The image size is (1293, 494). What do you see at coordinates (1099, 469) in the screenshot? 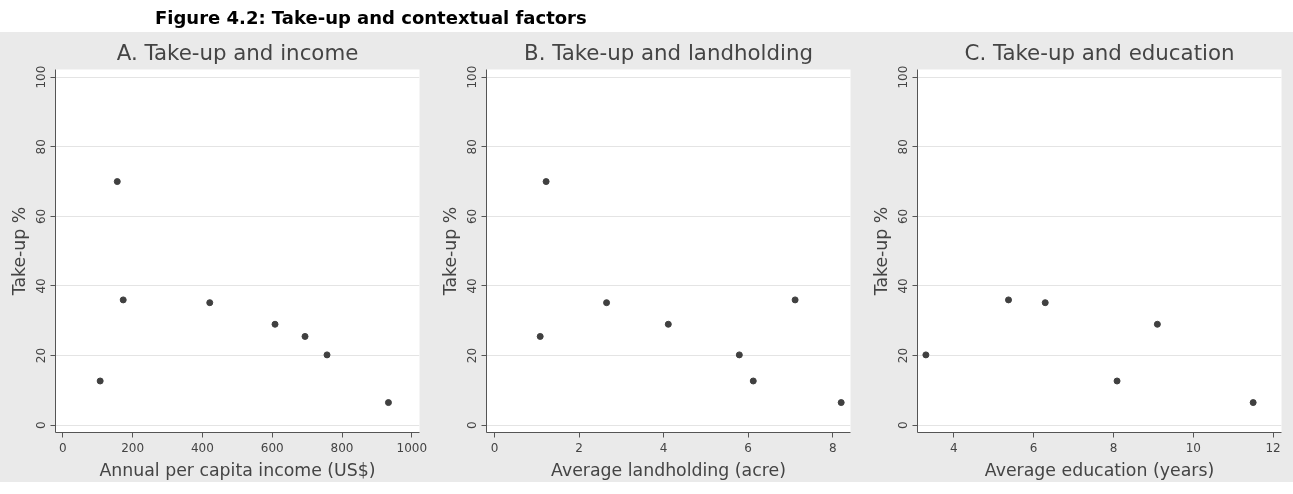
I see `x-axis-title: Average education (years)` at bounding box center [1099, 469].